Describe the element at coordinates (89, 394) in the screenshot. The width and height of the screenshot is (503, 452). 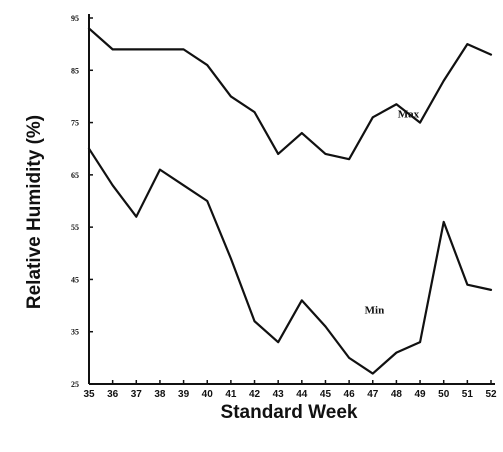
I see `x-tick-label: 35` at that location.